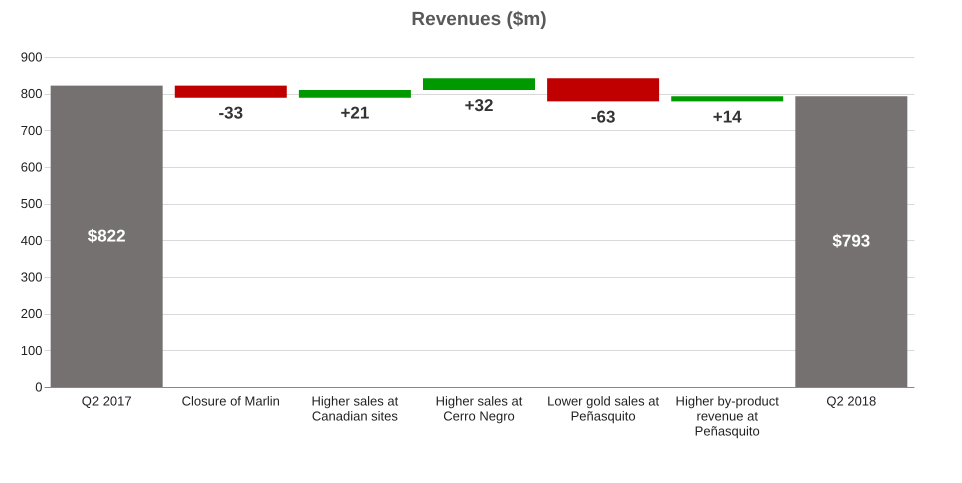 The height and width of the screenshot is (483, 962). I want to click on x-tick-label: Lower gold sales at Peñasquito, so click(603, 409).